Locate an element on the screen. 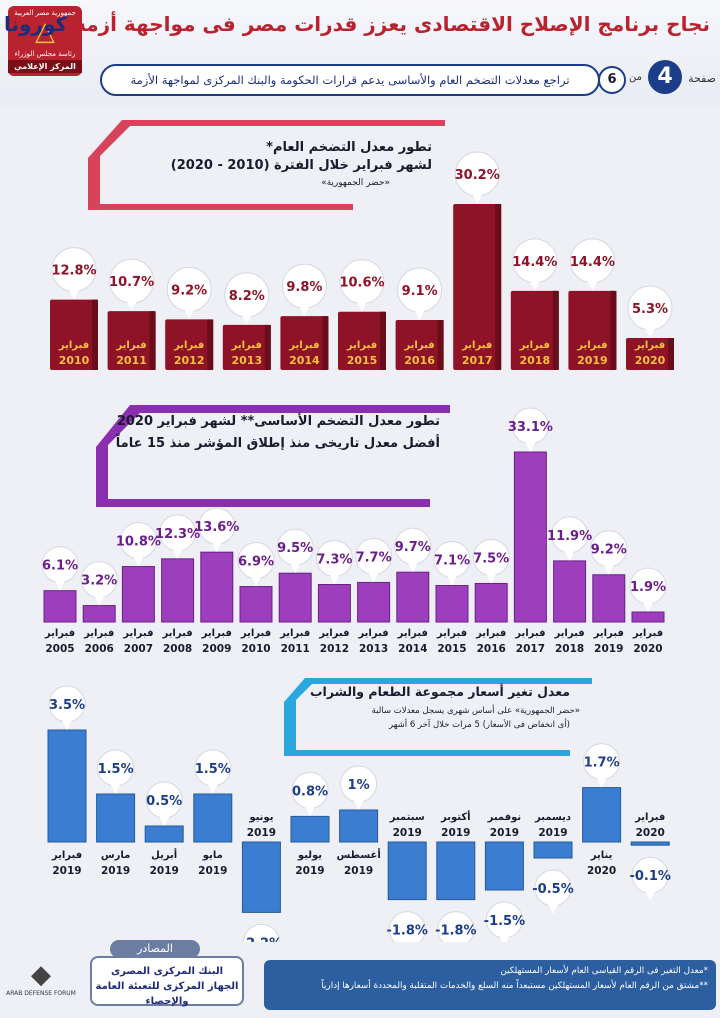  bar-9-value: -1.5% is located at coordinates (504, 921).